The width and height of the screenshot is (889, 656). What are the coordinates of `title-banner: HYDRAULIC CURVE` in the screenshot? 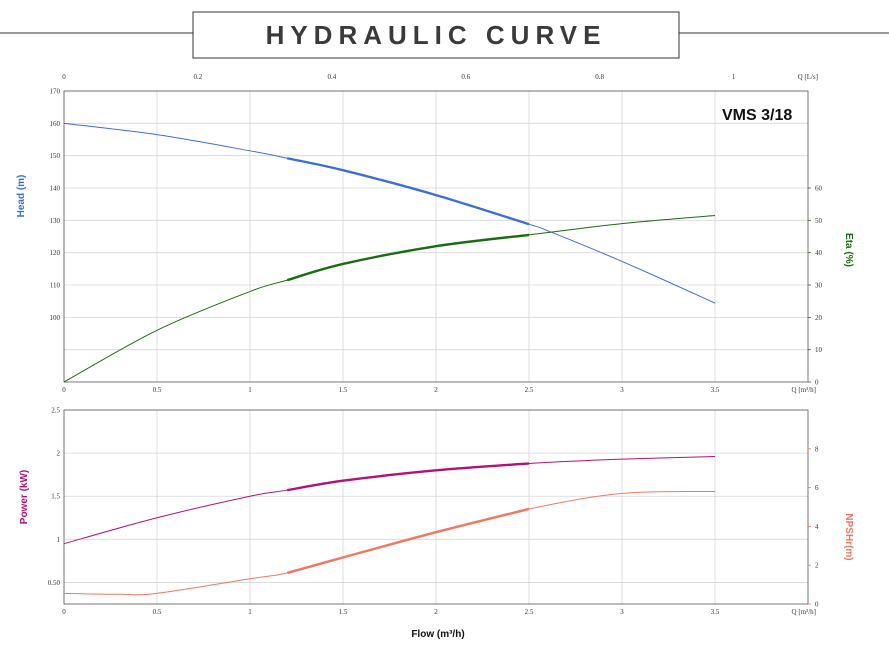 It's located at (444, 35).